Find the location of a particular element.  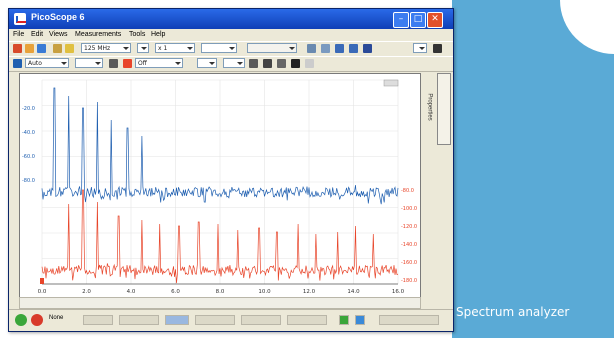

scope-mode-icon is located at coordinates (17, 48).